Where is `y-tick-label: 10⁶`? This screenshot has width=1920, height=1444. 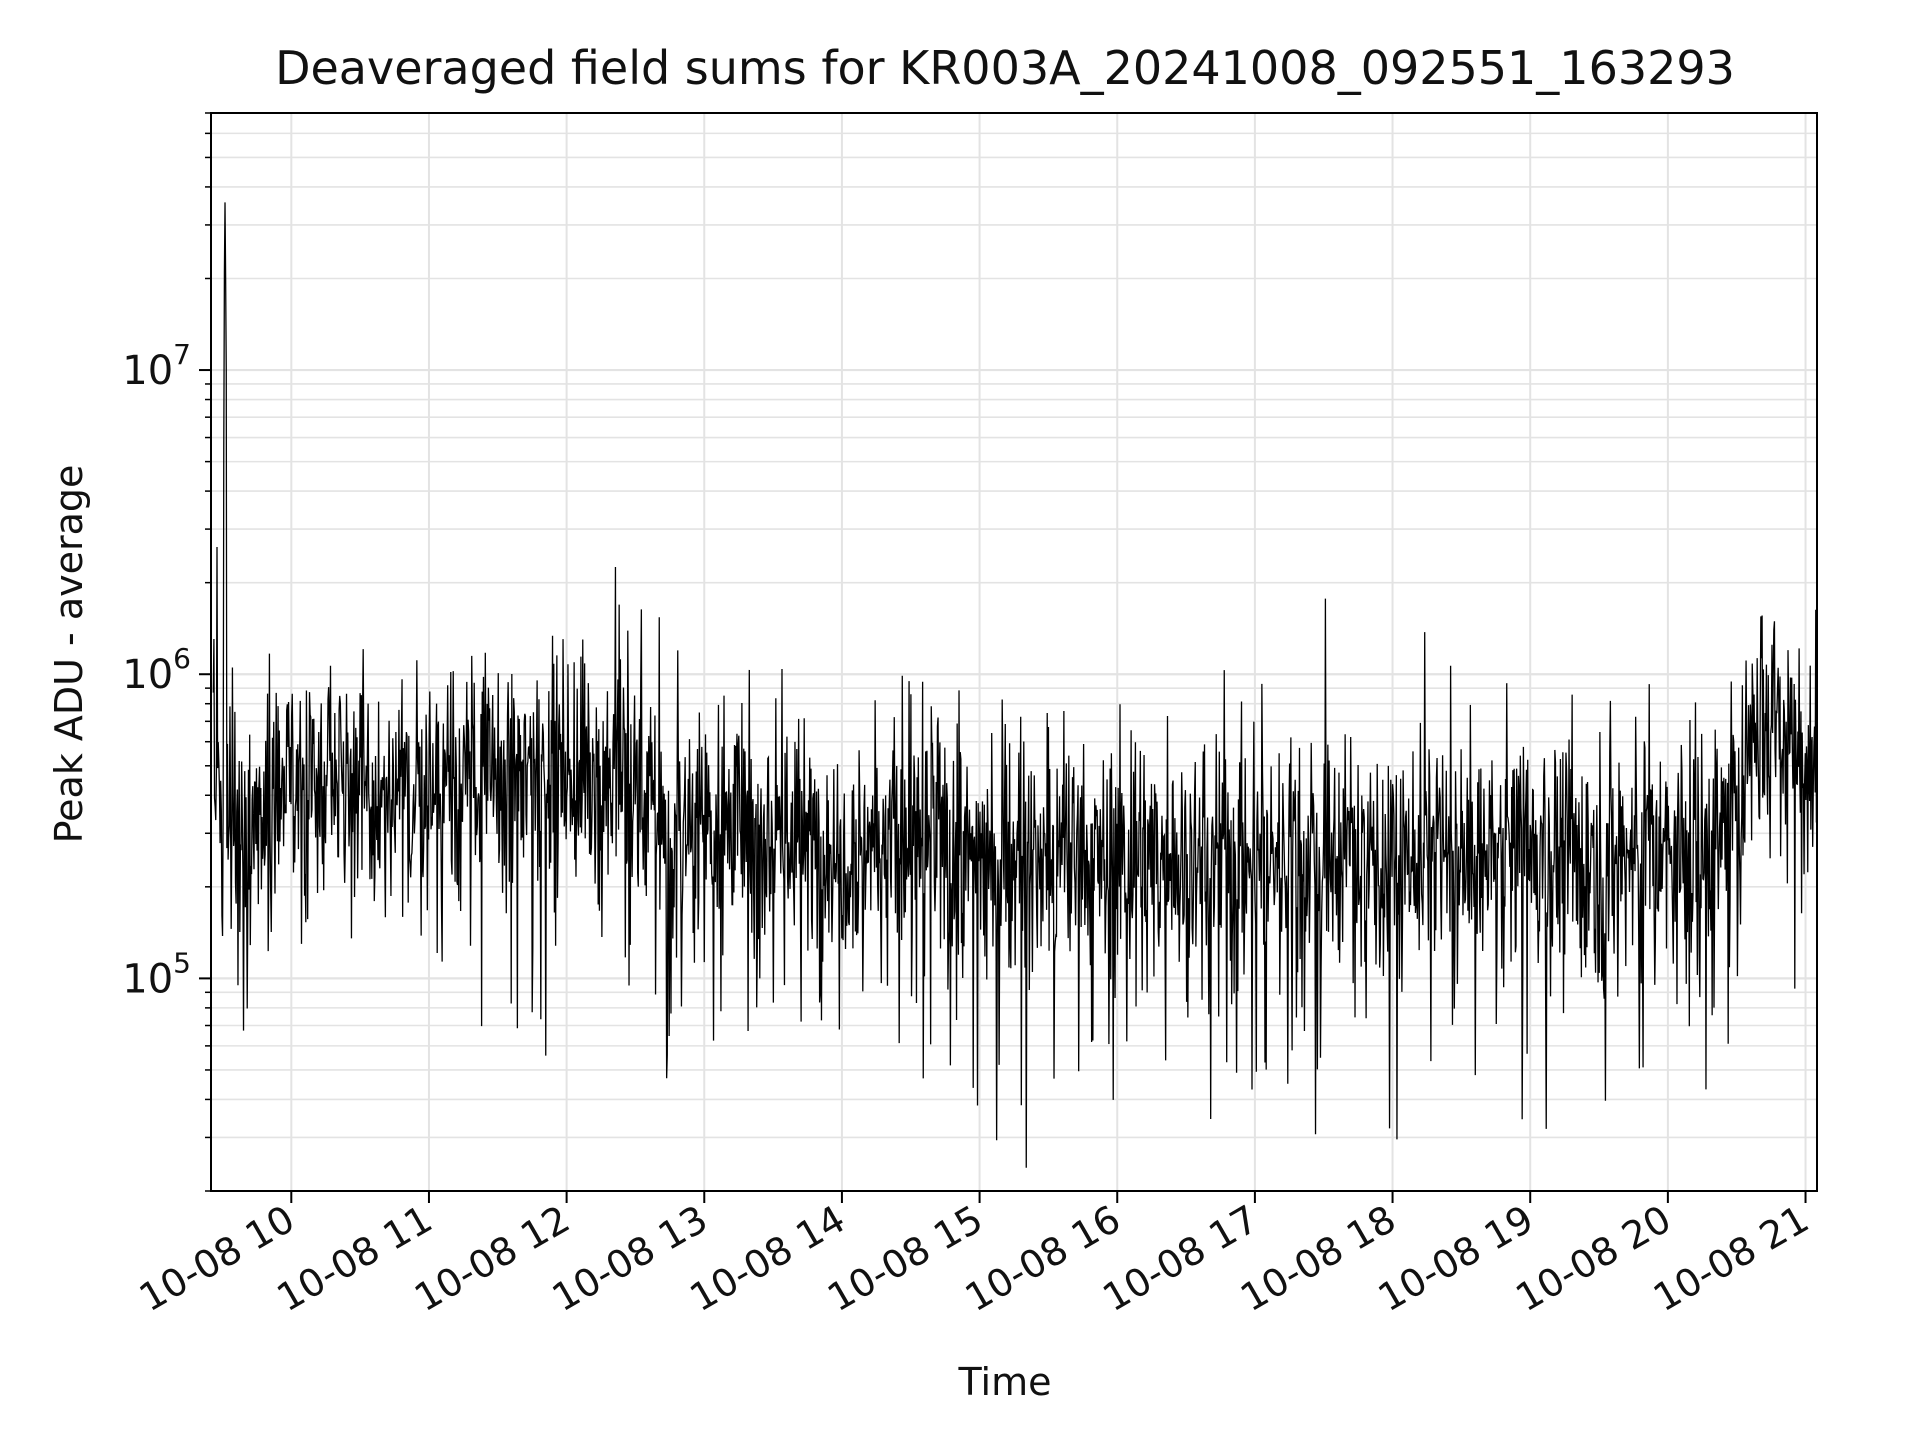
y-tick-label: 10⁶ is located at coordinates (156, 670).